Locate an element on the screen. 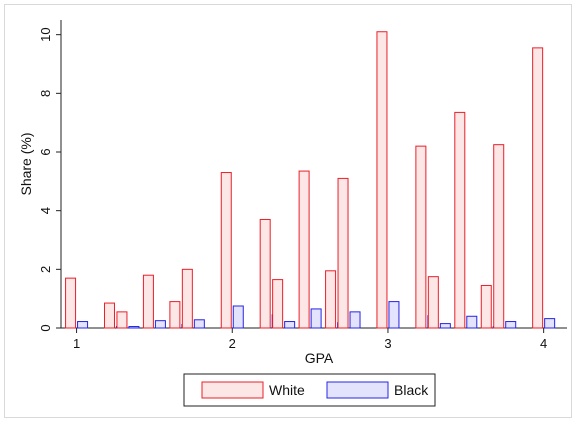 This screenshot has height=424, width=578. y-tick-label: 6 is located at coordinates (45, 151).